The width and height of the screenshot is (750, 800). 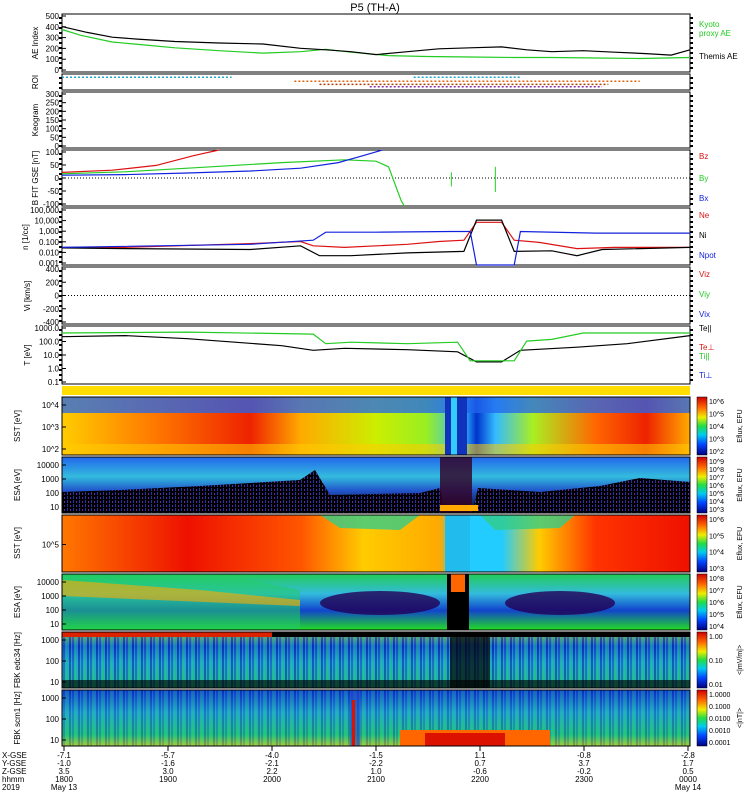 I want to click on bfield-ytick-label: 50, so click(x=54, y=165).